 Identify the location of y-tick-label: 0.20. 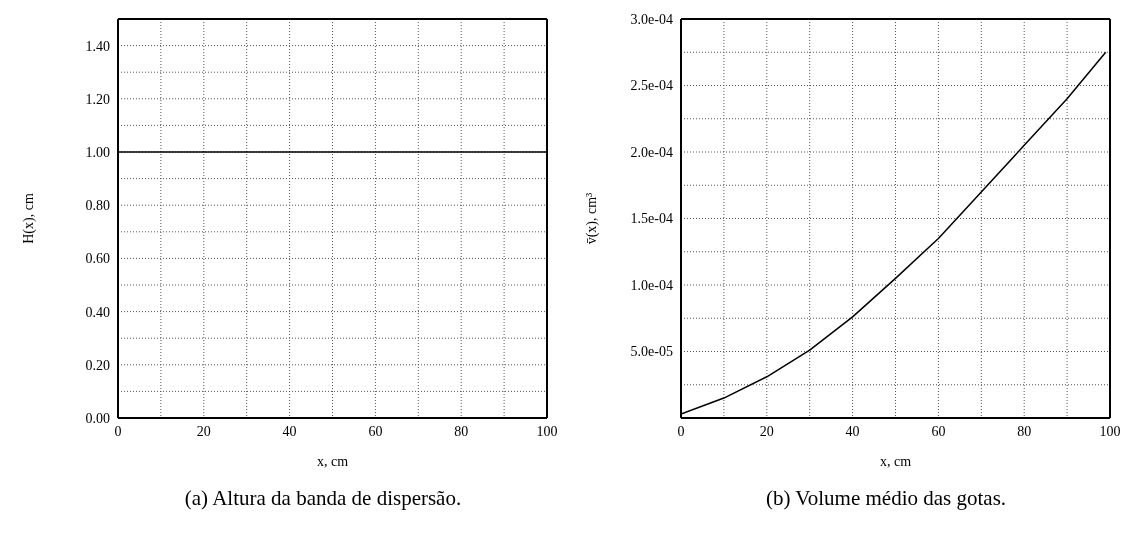
(97, 365).